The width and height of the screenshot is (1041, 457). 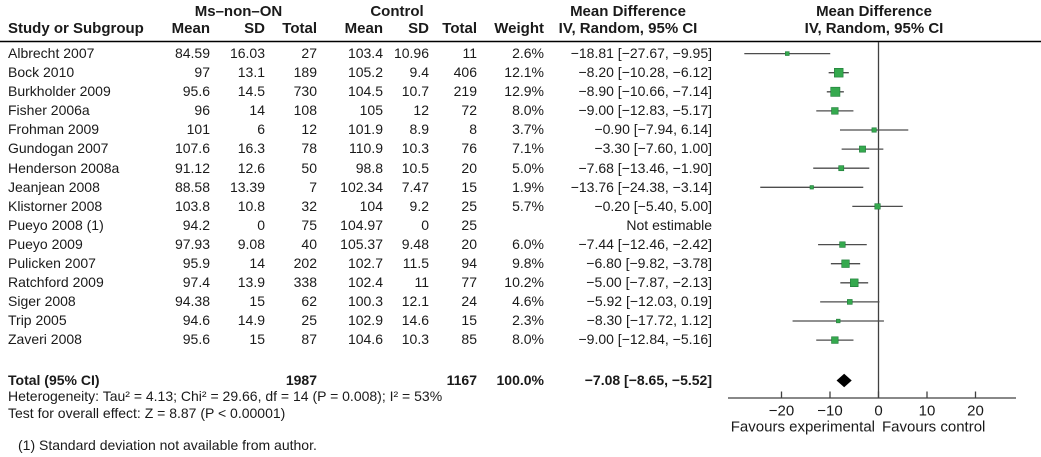 What do you see at coordinates (305, 110) in the screenshot?
I see `exp-total-cell: 108` at bounding box center [305, 110].